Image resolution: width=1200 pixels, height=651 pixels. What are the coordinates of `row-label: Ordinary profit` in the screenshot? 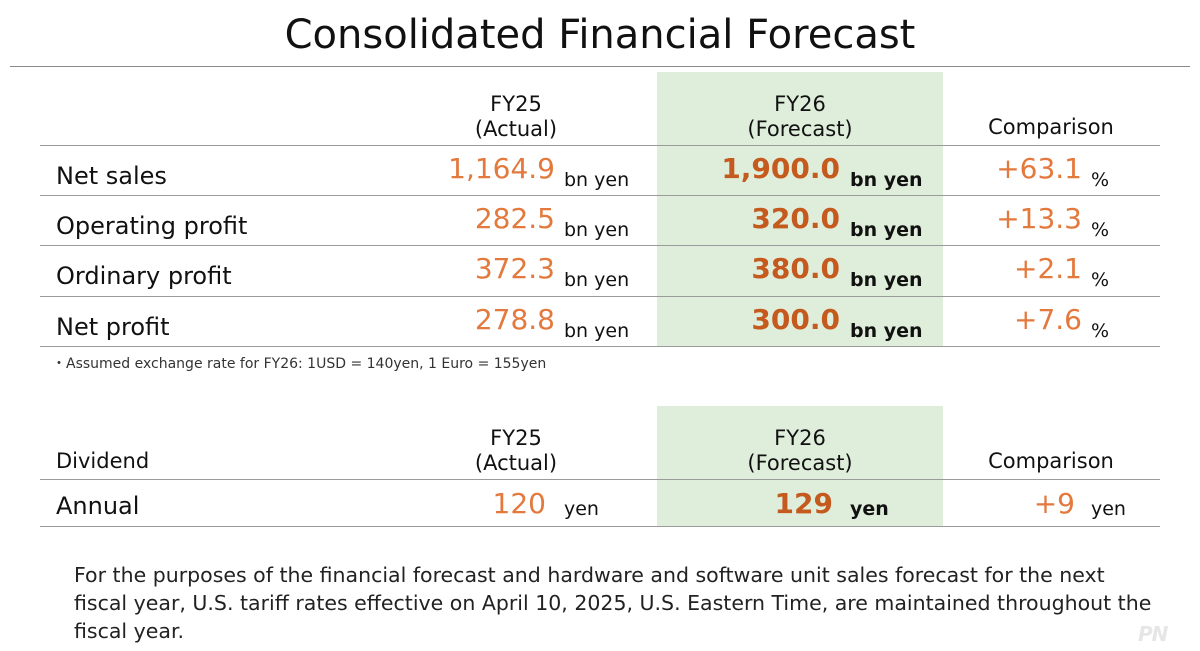 It's located at (144, 276).